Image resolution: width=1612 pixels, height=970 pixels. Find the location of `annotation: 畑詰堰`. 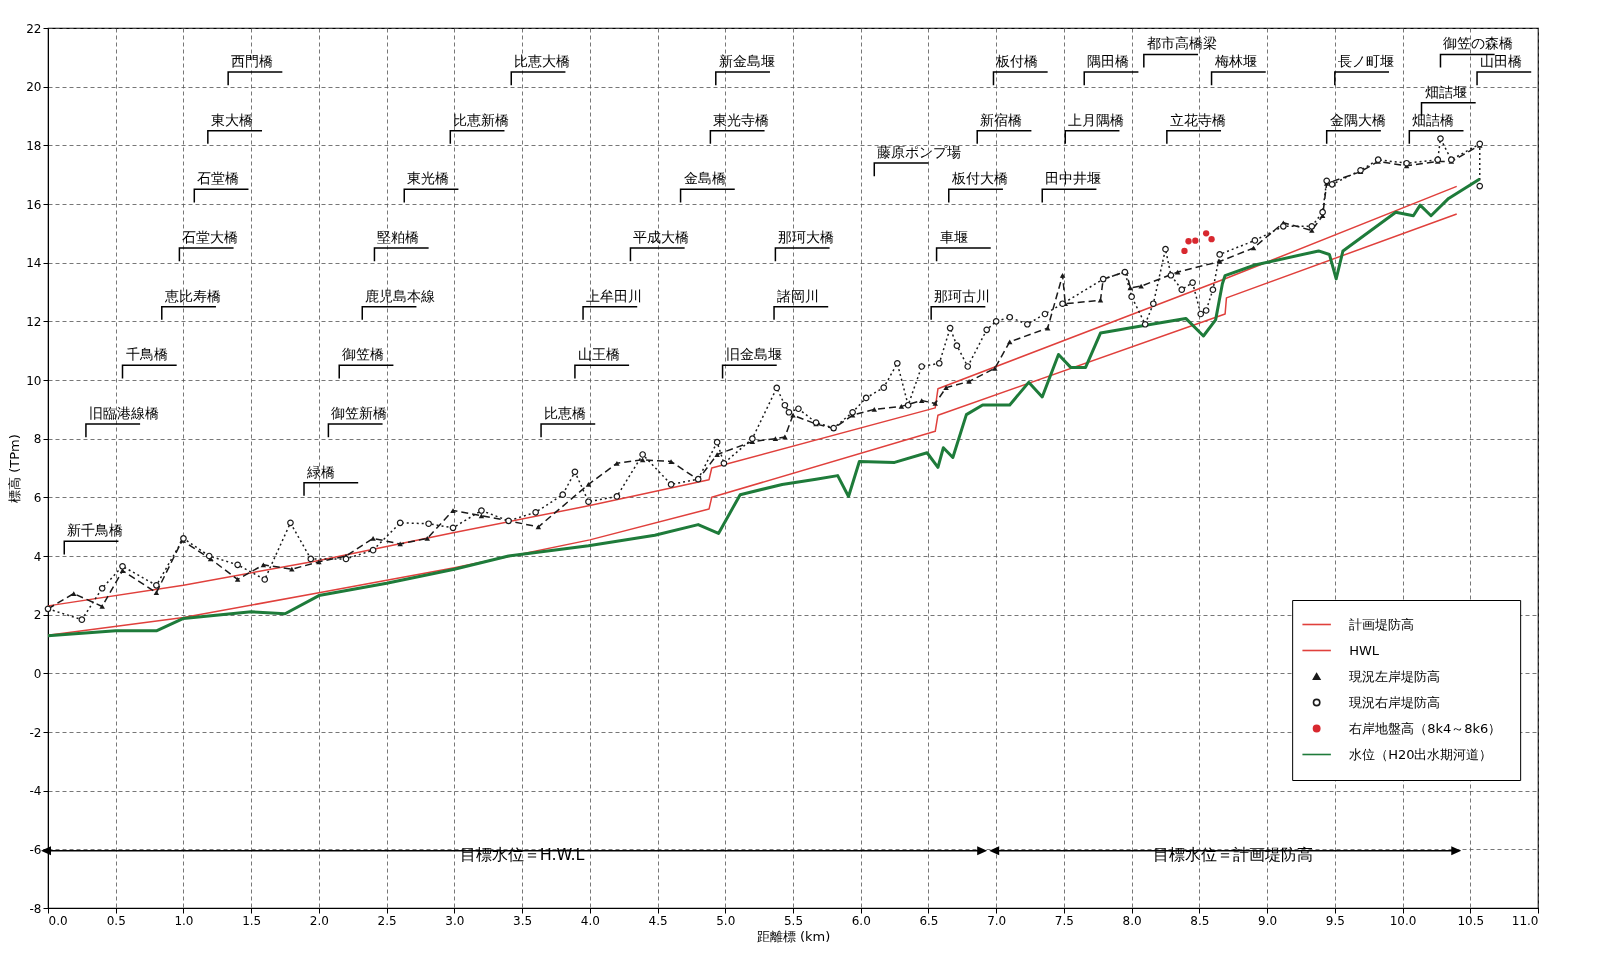

annotation: 畑詰堰 is located at coordinates (1445, 91).